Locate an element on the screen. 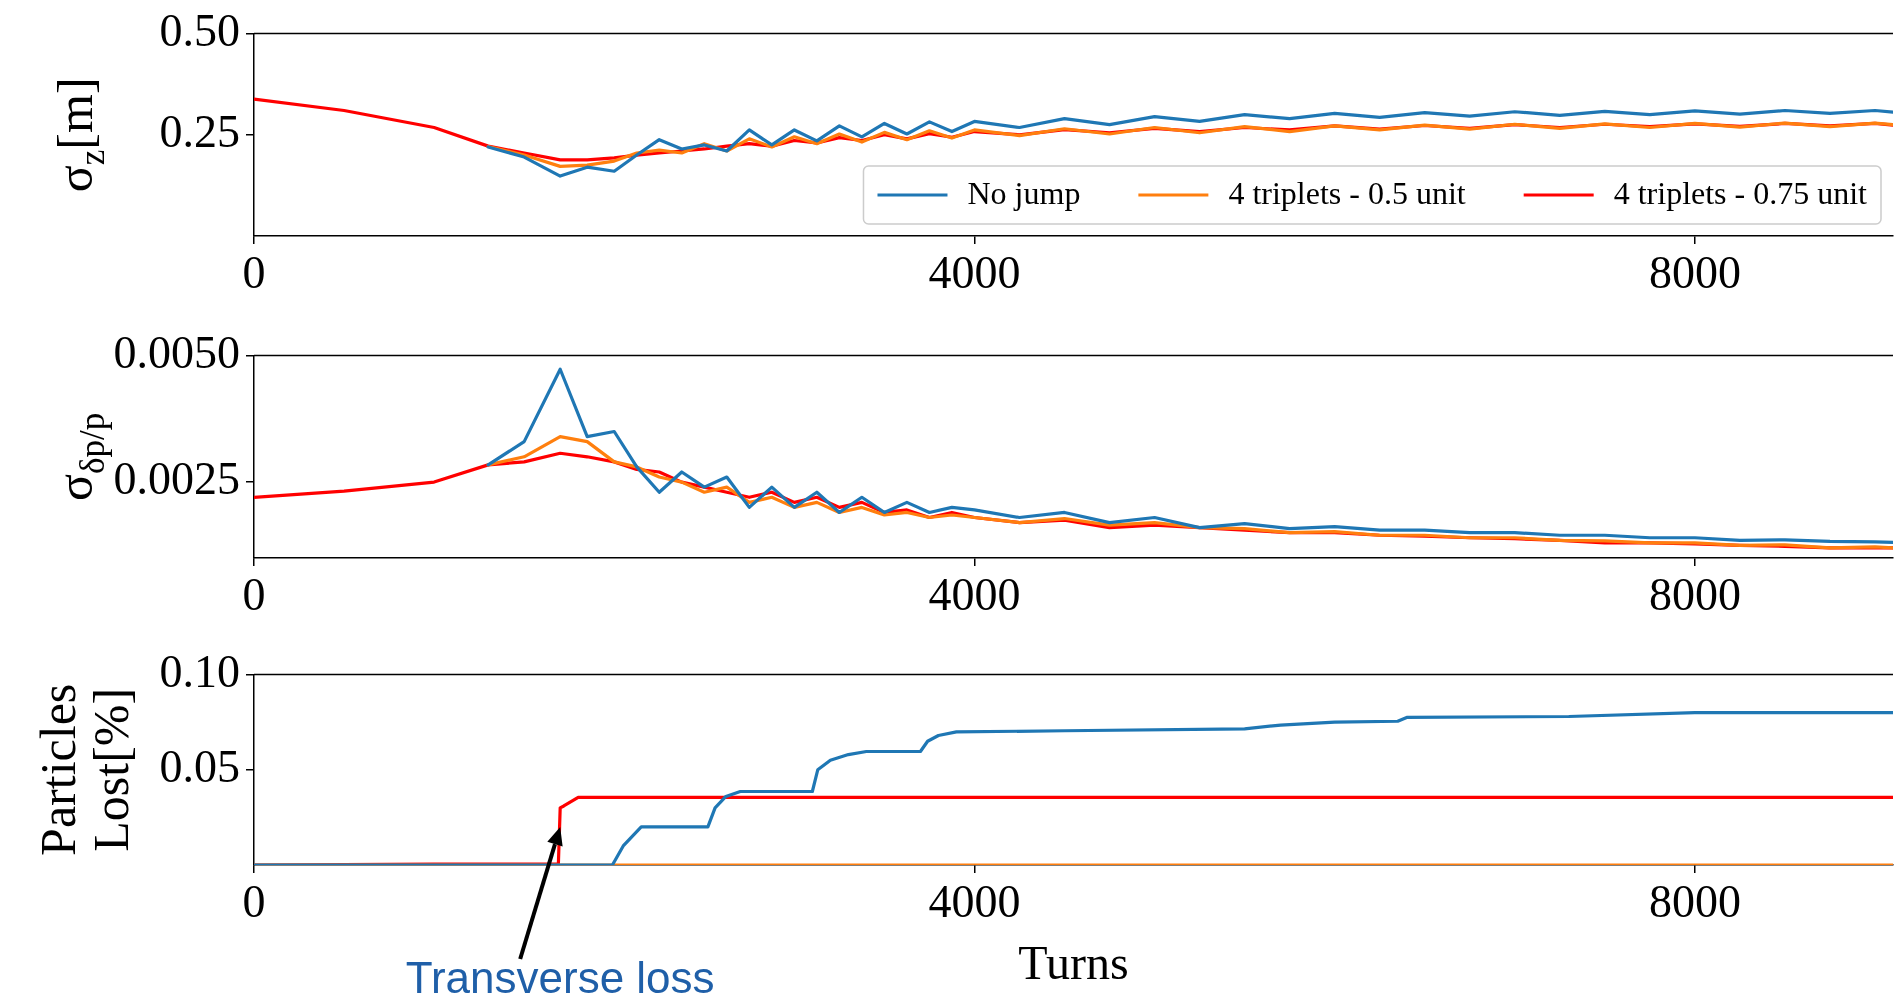 The height and width of the screenshot is (1006, 1895). legend-label: 4 triplets - 0.5 unit is located at coordinates (1347, 193).